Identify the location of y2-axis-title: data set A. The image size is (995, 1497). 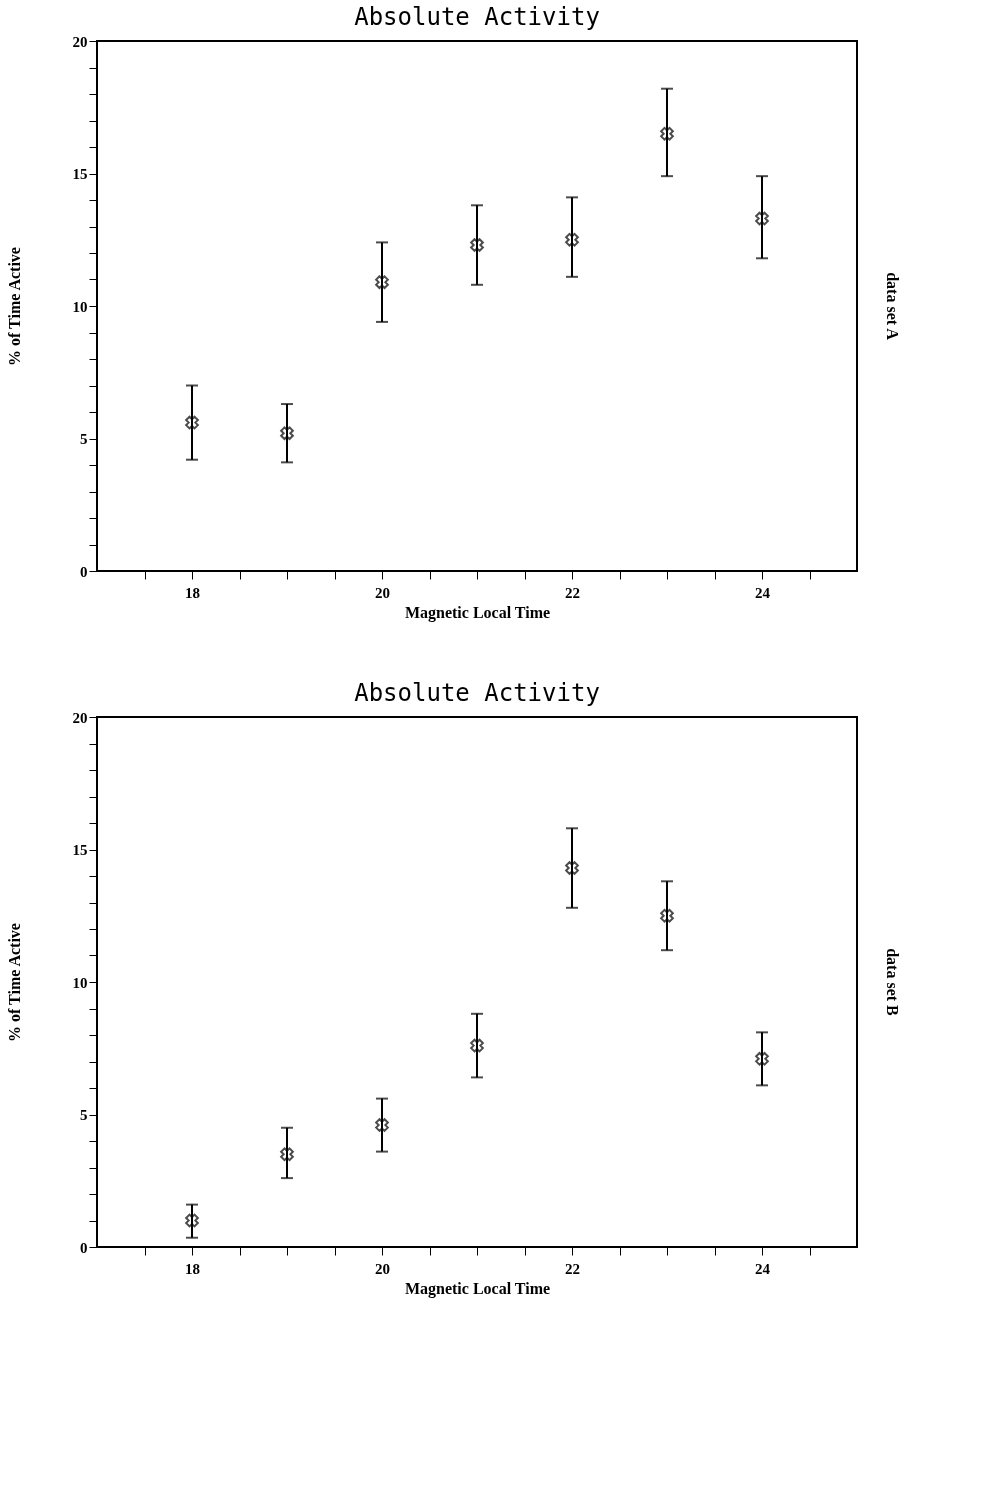
(892, 306).